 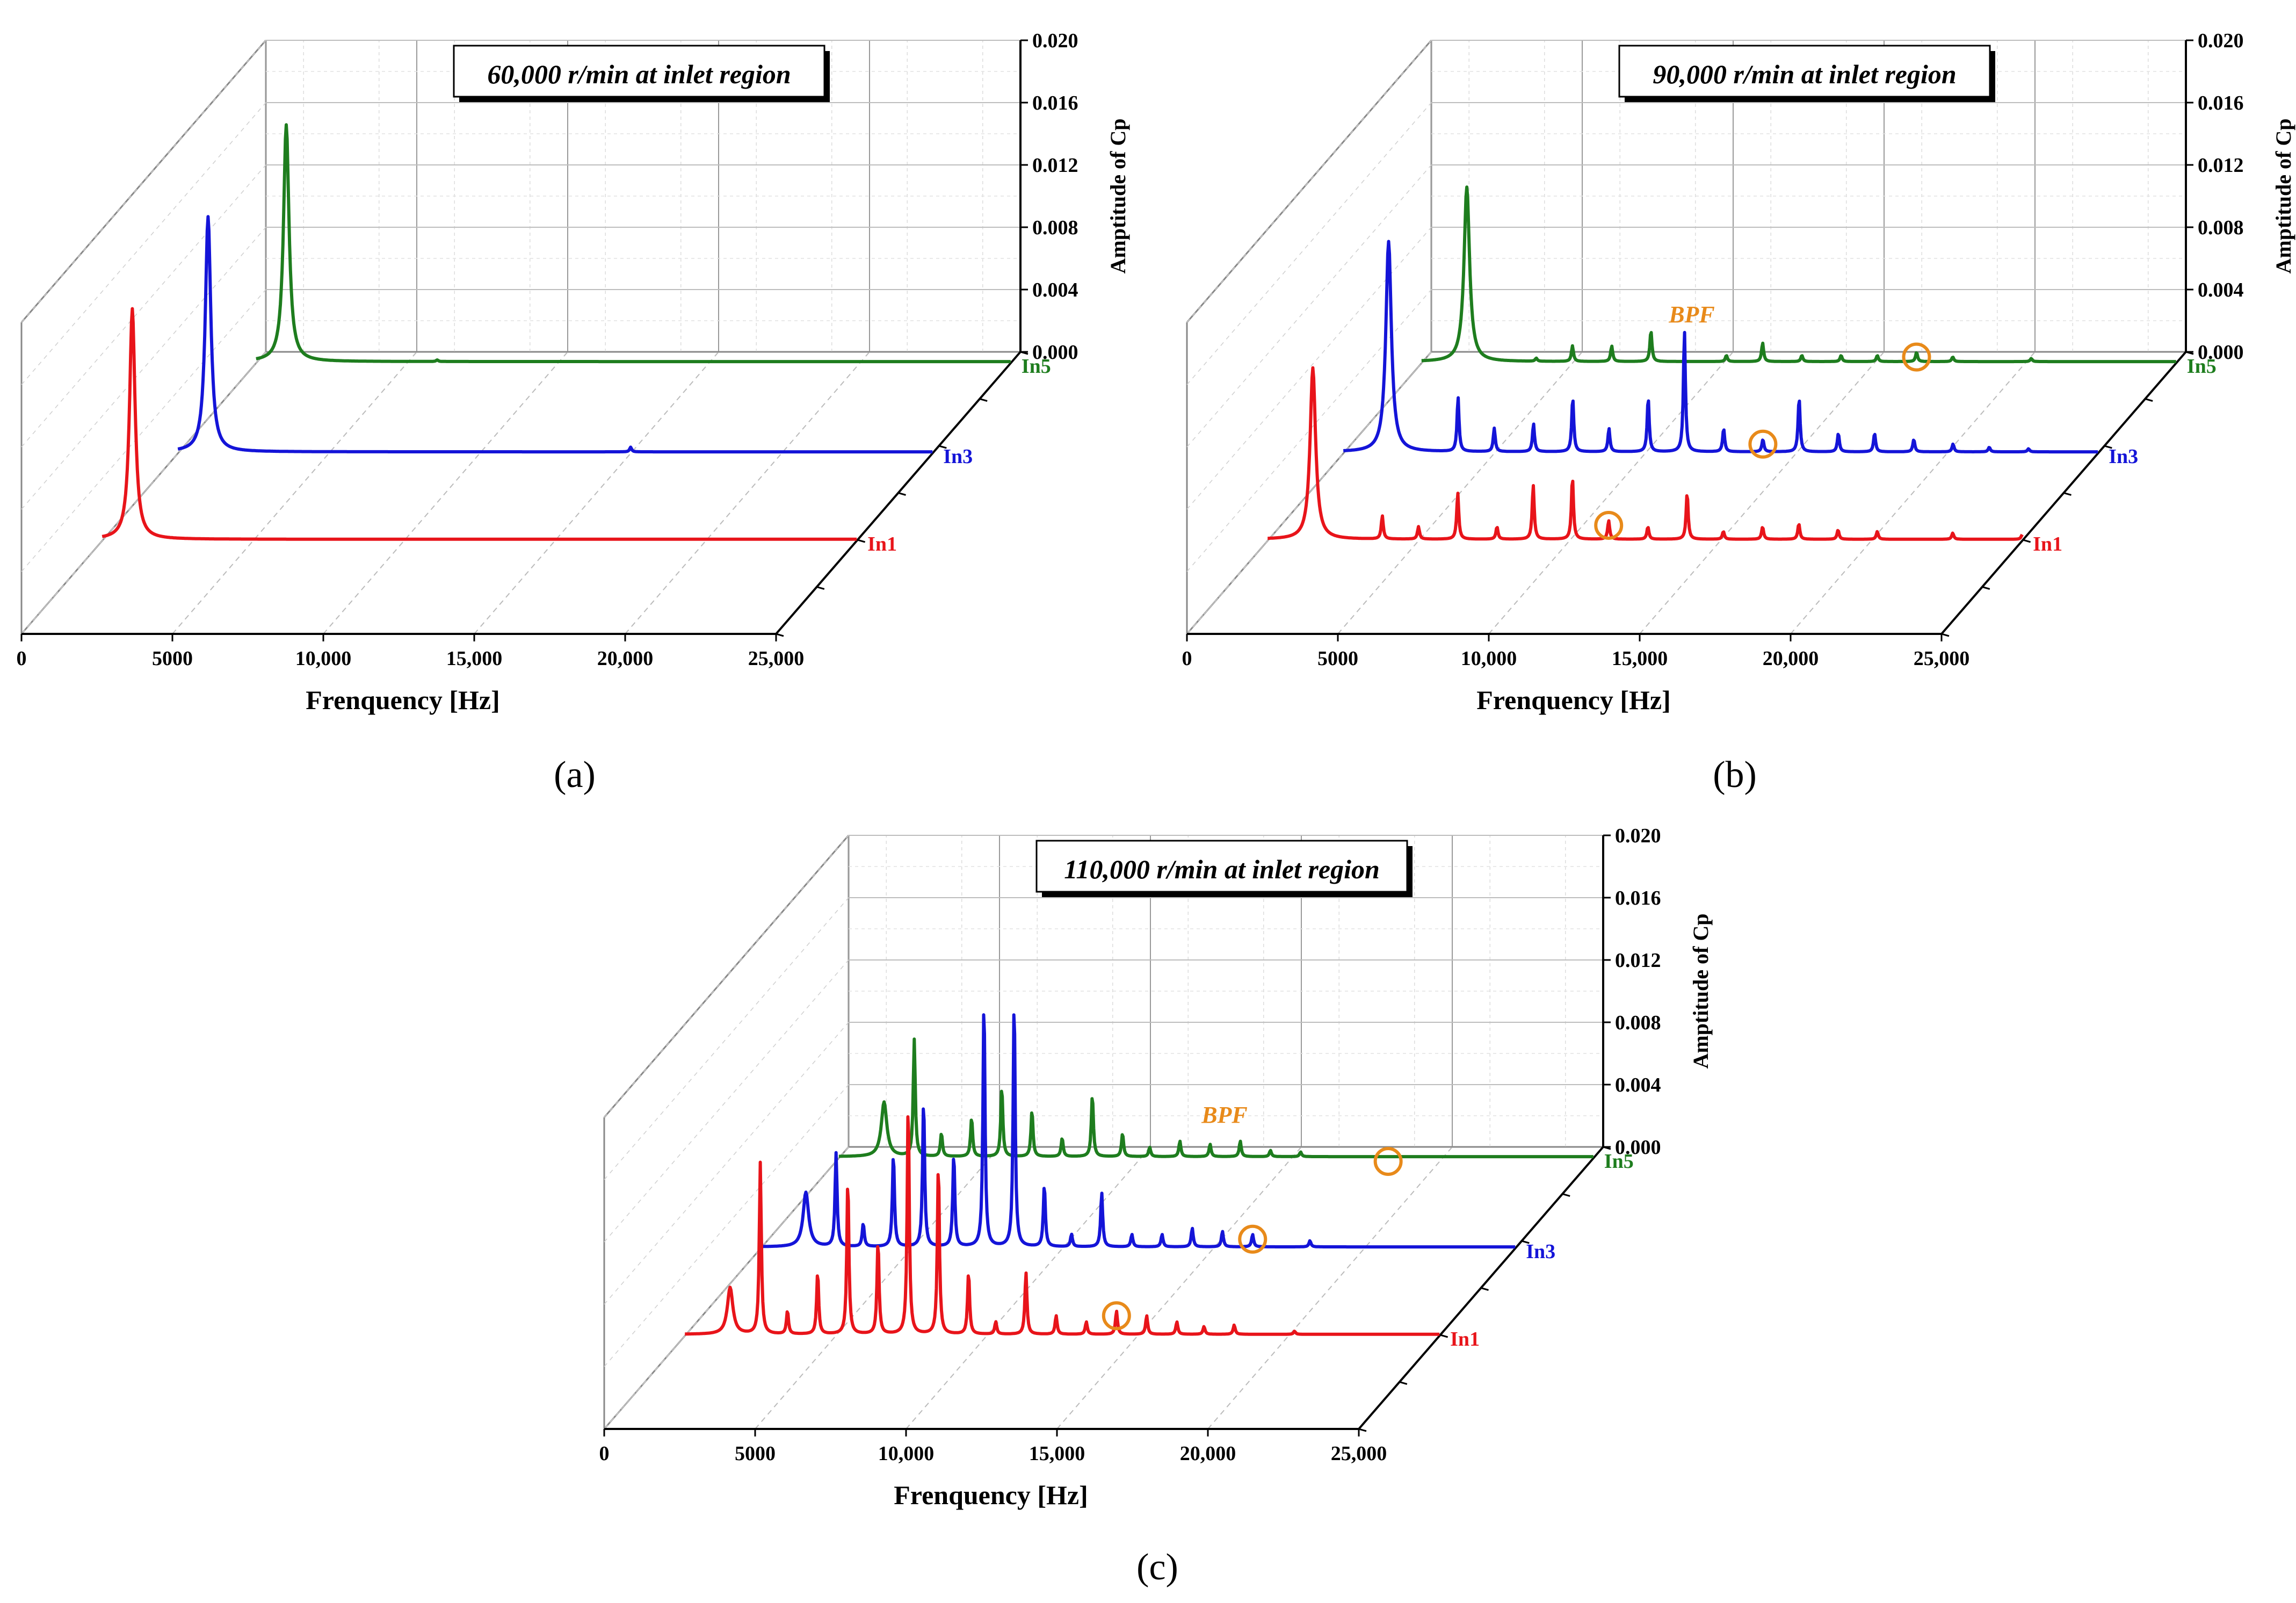 What do you see at coordinates (639, 74) in the screenshot?
I see `chart-title: 60,000 r/min at inlet region` at bounding box center [639, 74].